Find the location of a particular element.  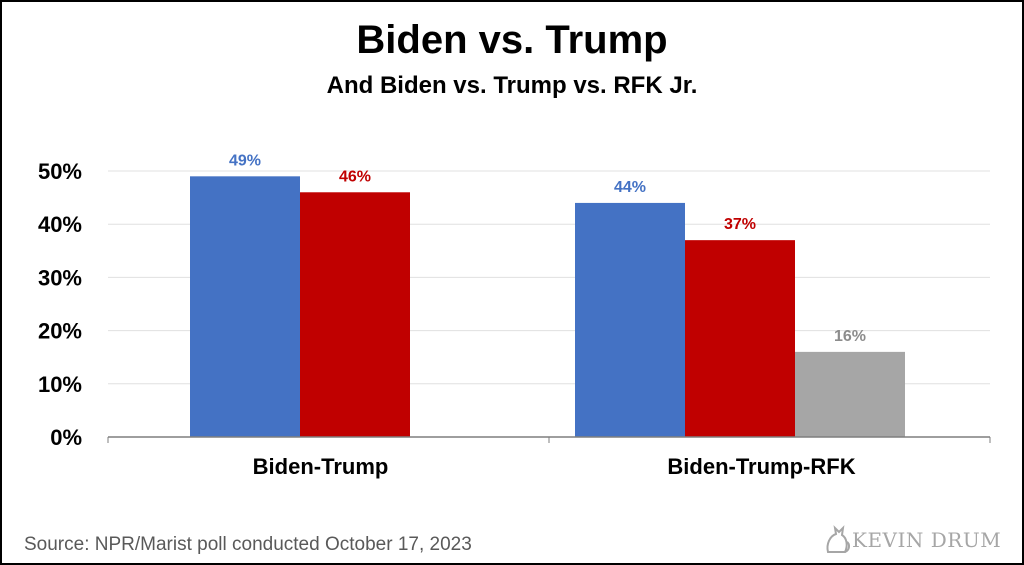

data-label: 44% is located at coordinates (630, 187).